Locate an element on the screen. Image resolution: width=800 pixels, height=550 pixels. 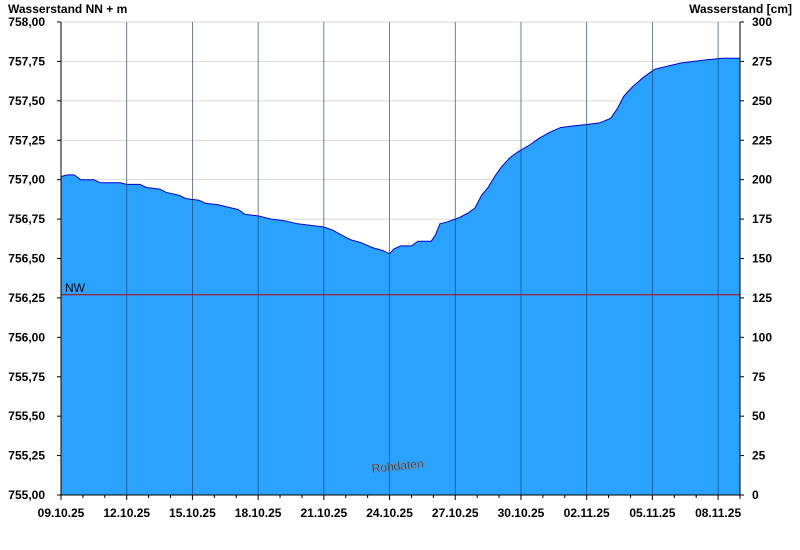
y-right-tick-label: 150 is located at coordinates (762, 259).